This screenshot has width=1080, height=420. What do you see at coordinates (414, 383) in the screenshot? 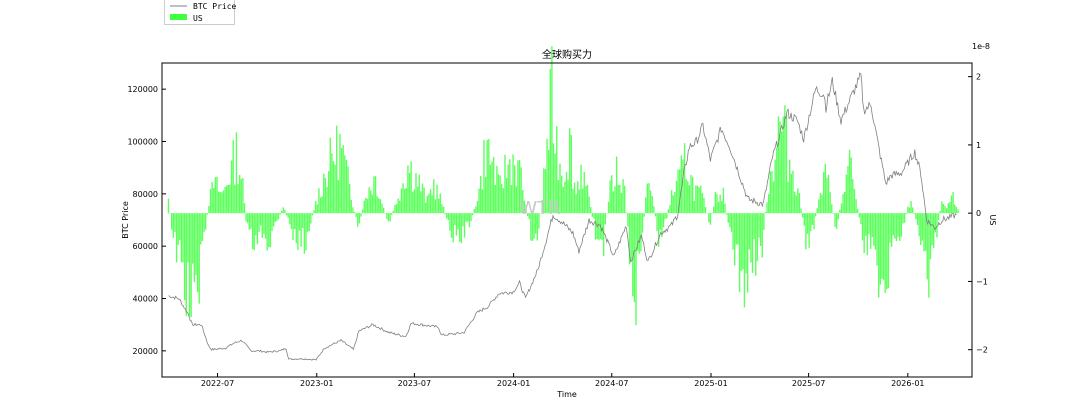
I see `x-tick-label: 2023-07` at bounding box center [414, 383].